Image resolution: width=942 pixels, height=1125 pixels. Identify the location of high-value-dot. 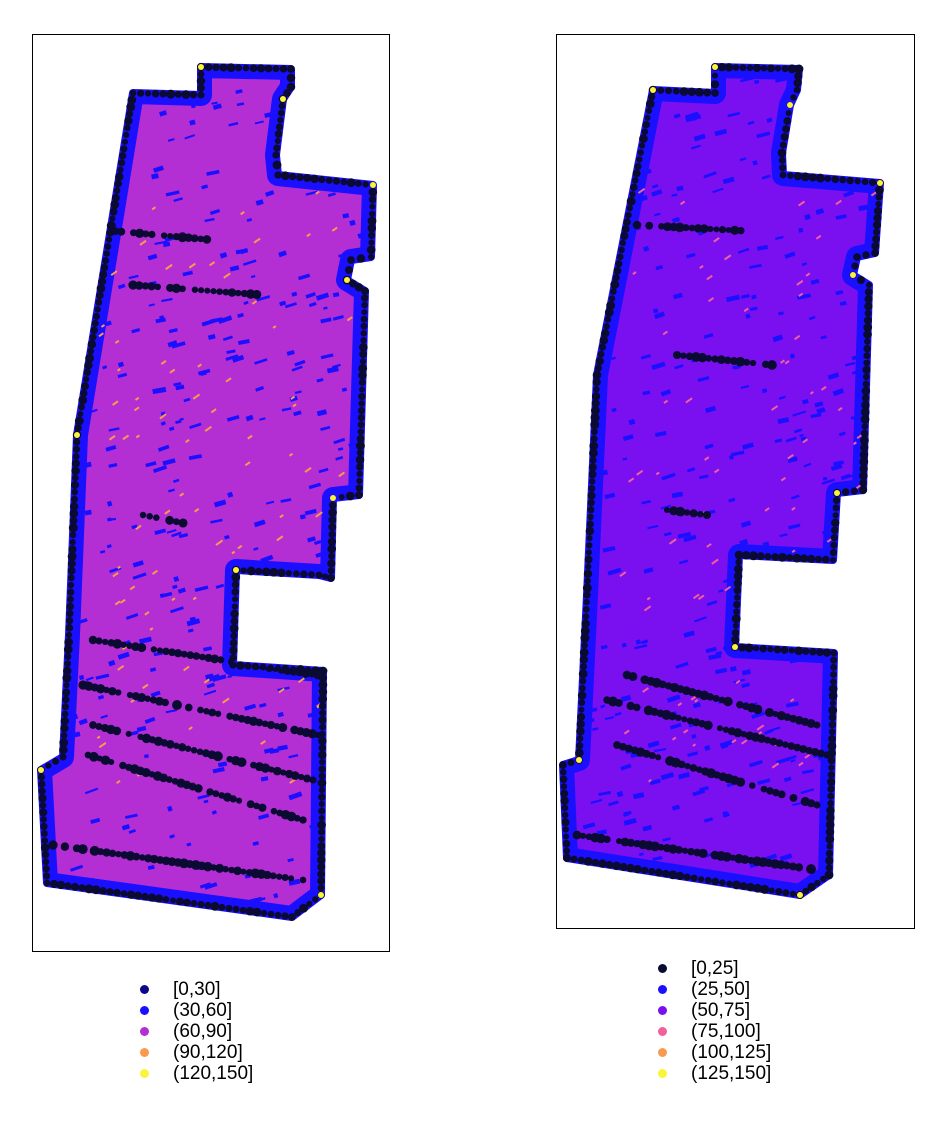
(333, 498).